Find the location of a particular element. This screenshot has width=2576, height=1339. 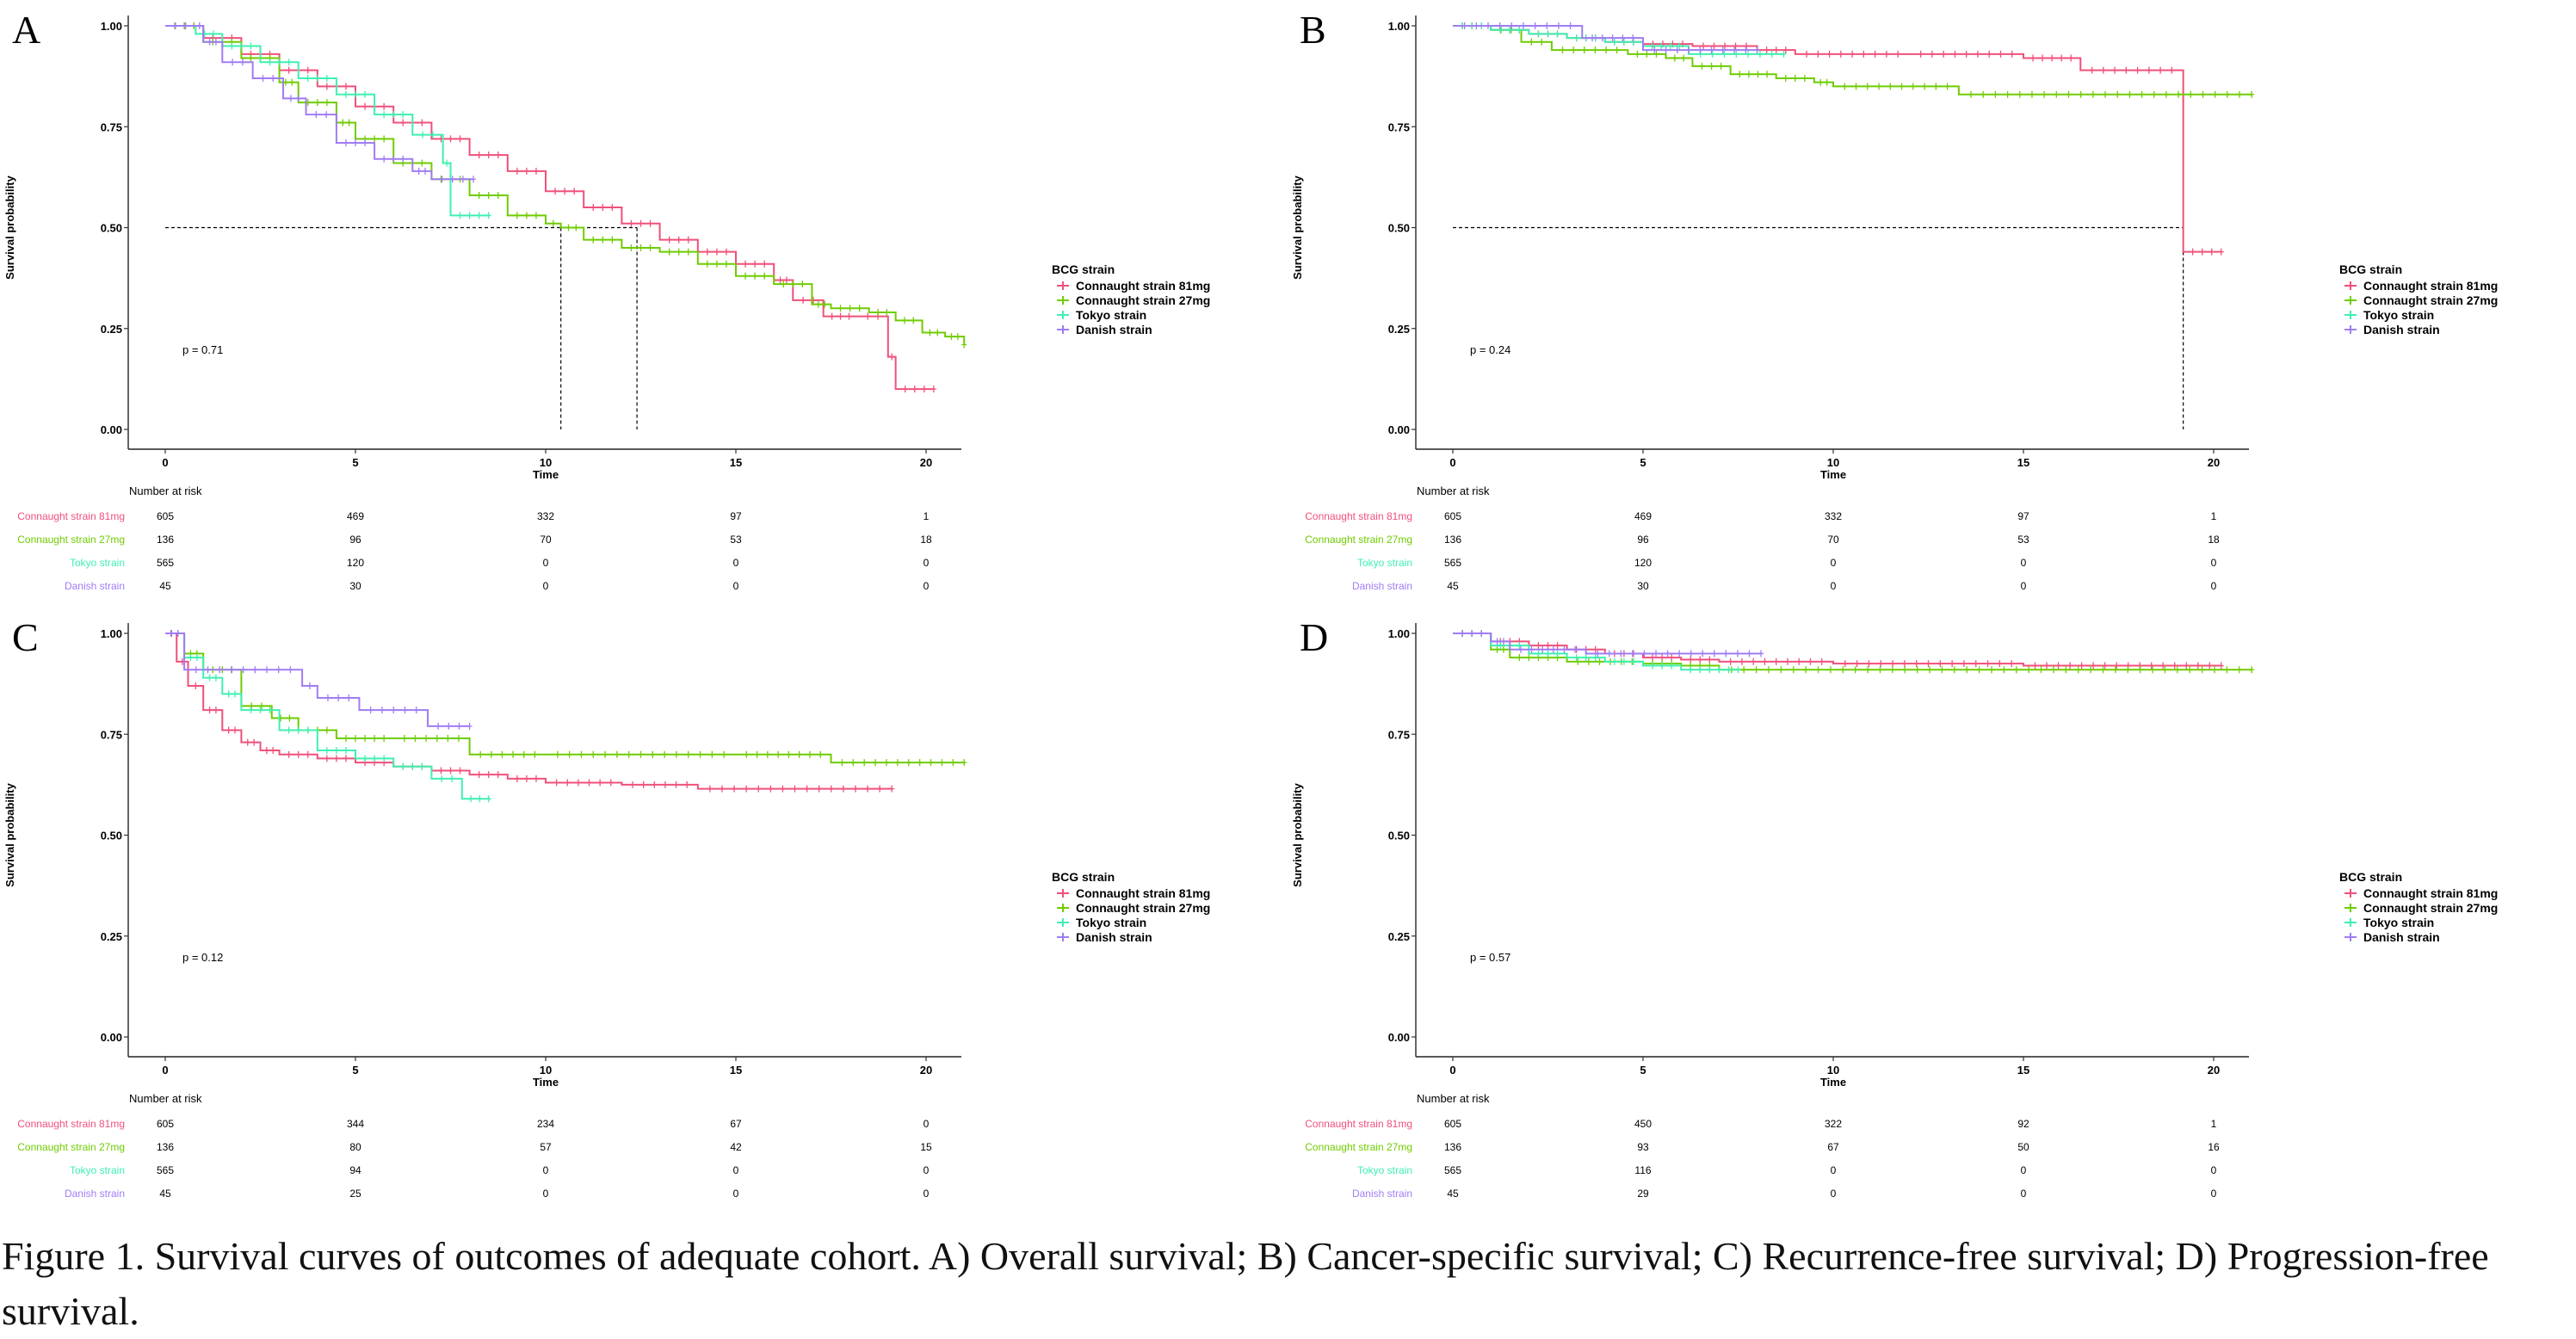

risk-value: 1 is located at coordinates (2214, 1124).